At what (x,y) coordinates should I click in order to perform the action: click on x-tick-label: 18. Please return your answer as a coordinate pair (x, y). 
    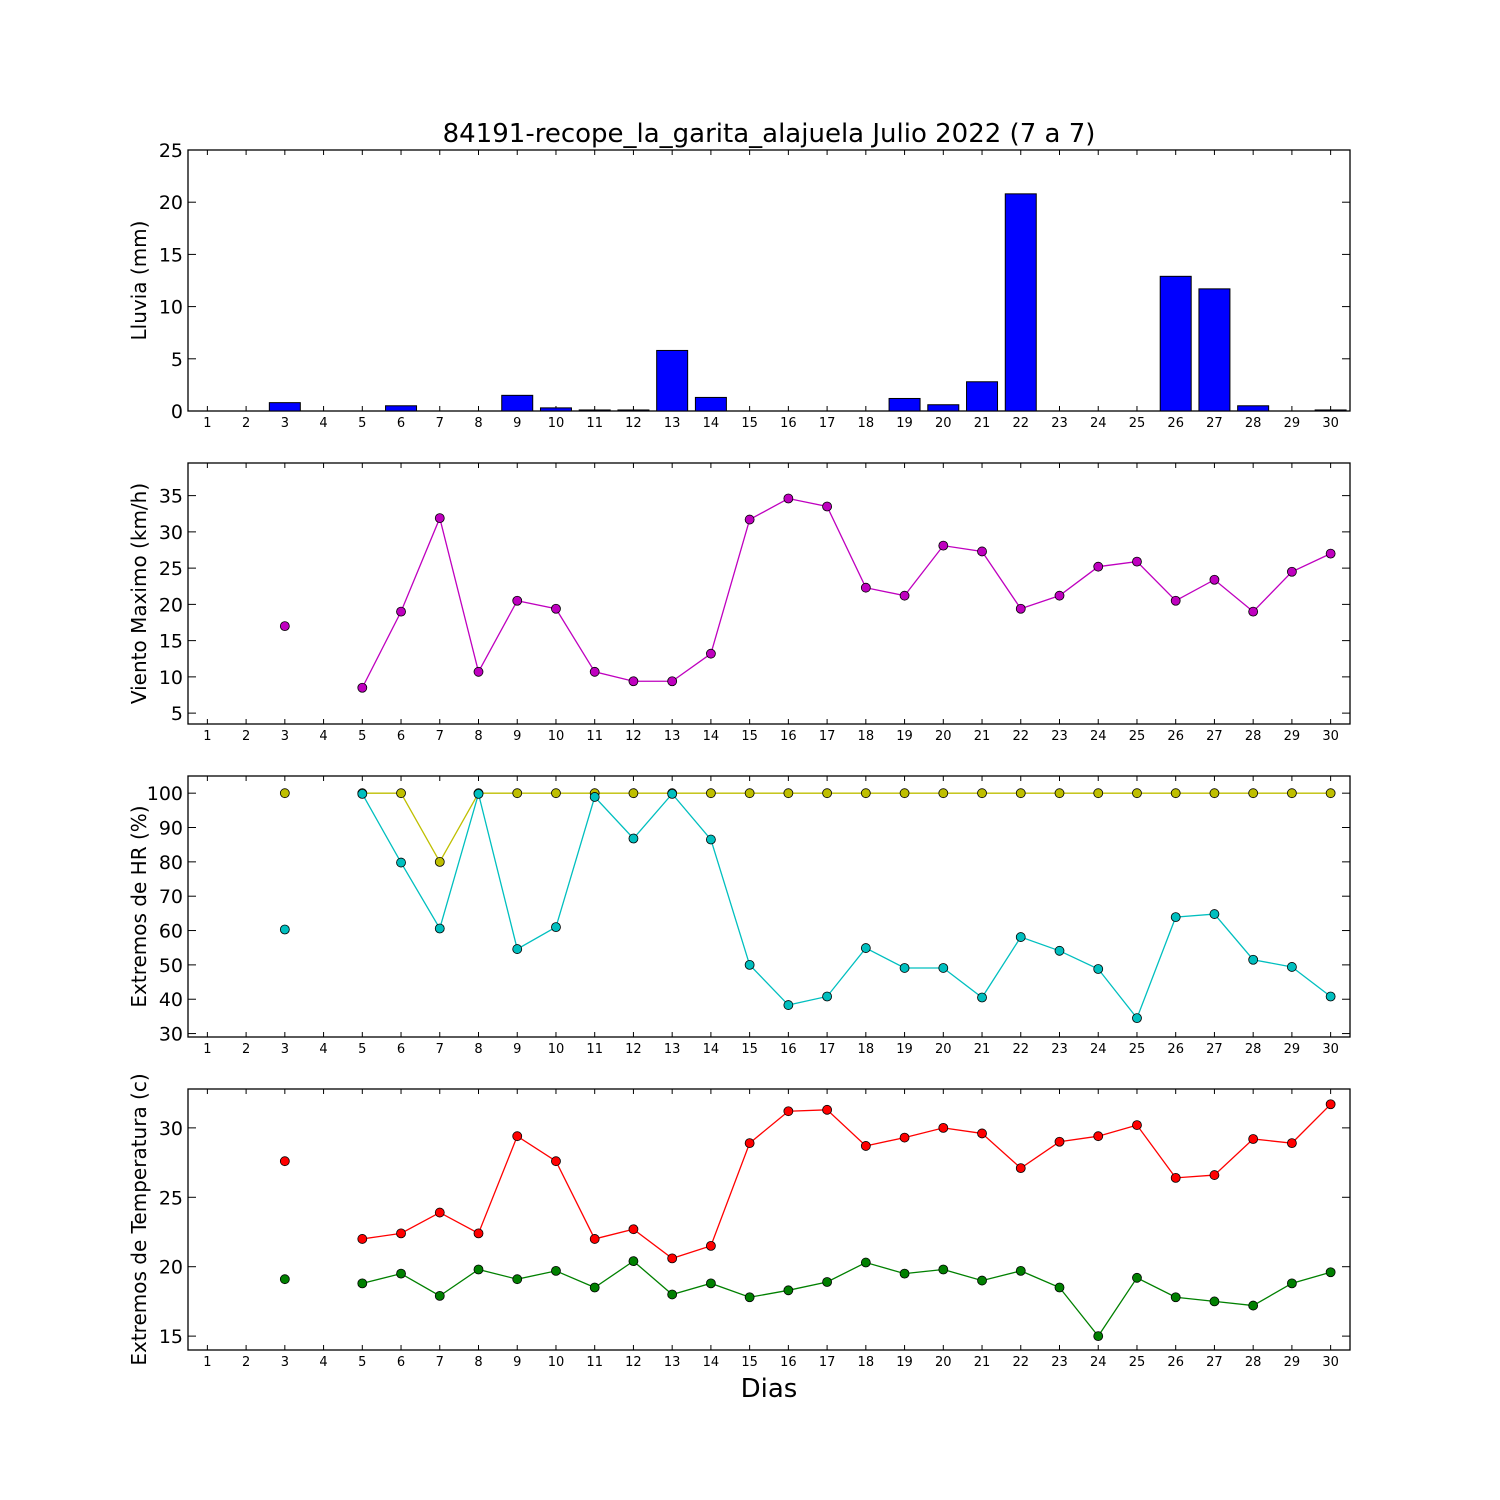
    Looking at the image, I should click on (866, 1049).